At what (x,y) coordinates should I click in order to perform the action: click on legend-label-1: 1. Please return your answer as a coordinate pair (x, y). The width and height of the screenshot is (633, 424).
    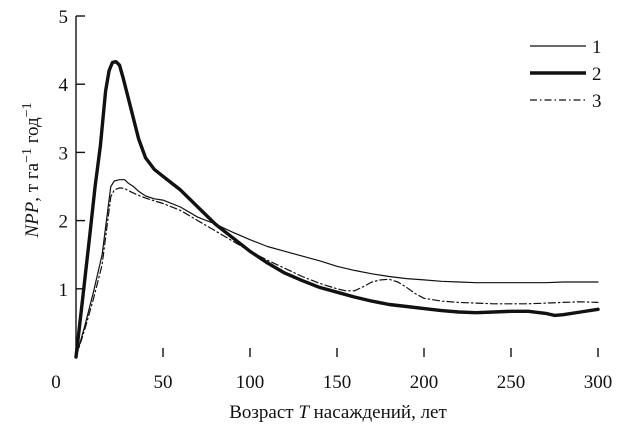
    Looking at the image, I should click on (597, 47).